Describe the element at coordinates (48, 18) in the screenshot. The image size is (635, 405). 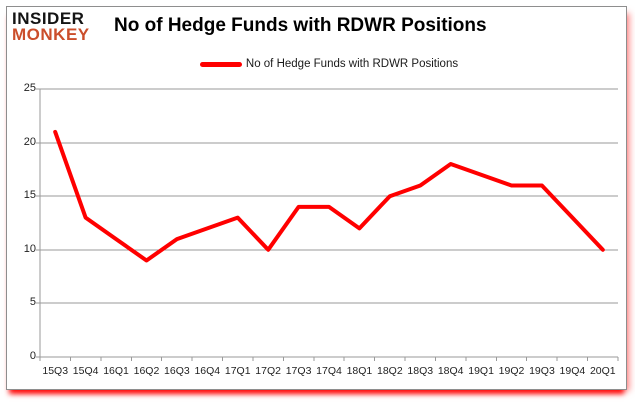
I see `logo-line-insider: INSIDER` at that location.